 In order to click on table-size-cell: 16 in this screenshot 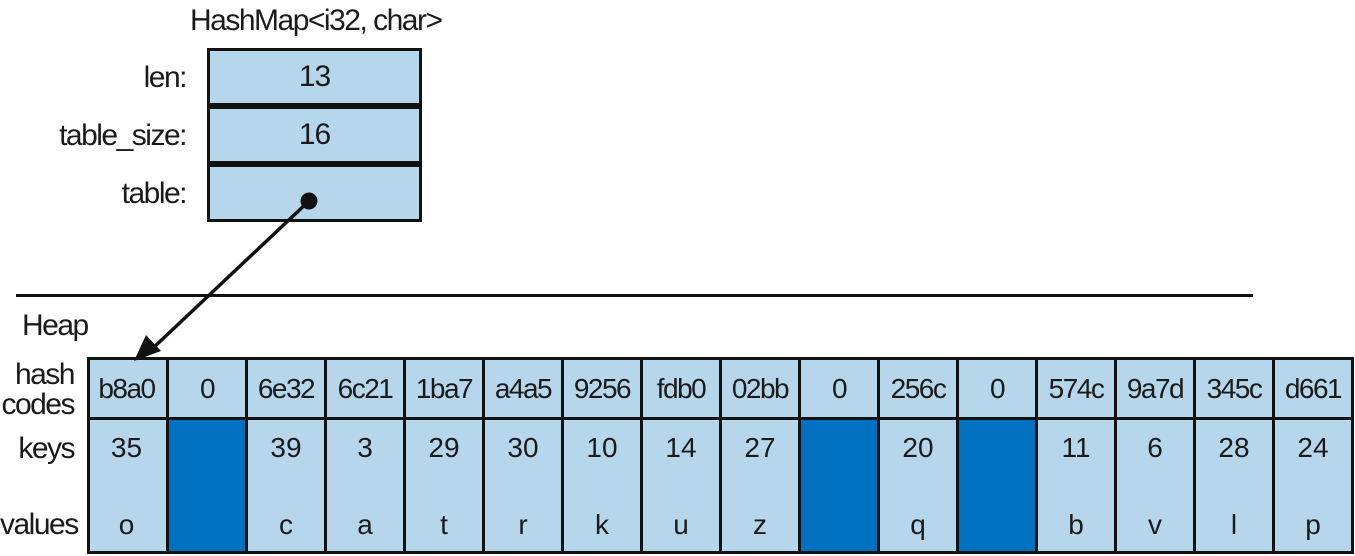, I will do `click(314, 135)`.